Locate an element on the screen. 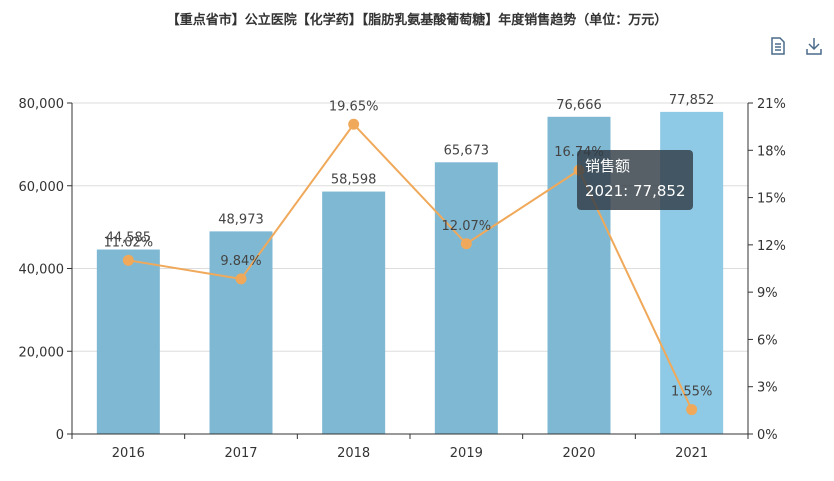 This screenshot has width=834, height=481. growth-value-label: 12.07% is located at coordinates (467, 226).